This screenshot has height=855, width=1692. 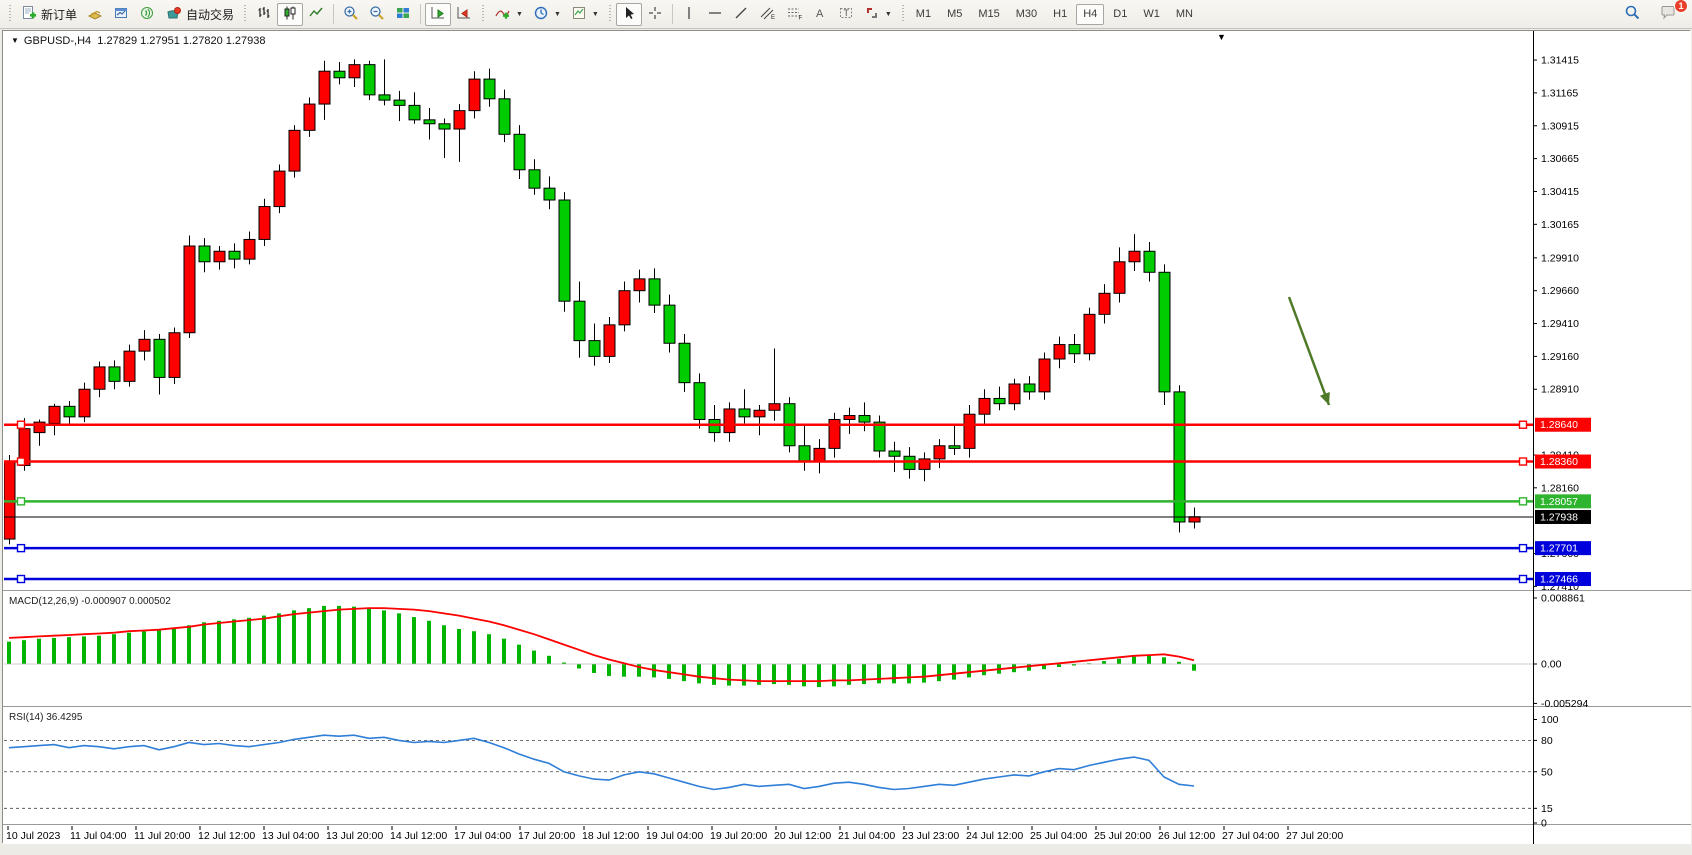 I want to click on timeframe-button-m5: M5, so click(x=955, y=14).